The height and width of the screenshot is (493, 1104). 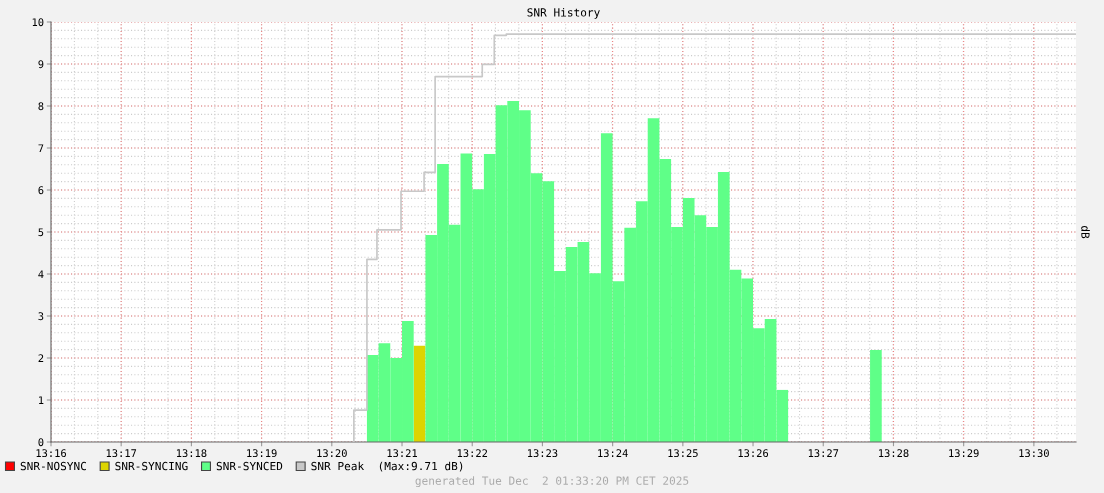 What do you see at coordinates (41, 358) in the screenshot?
I see `y-tick-label: 2` at bounding box center [41, 358].